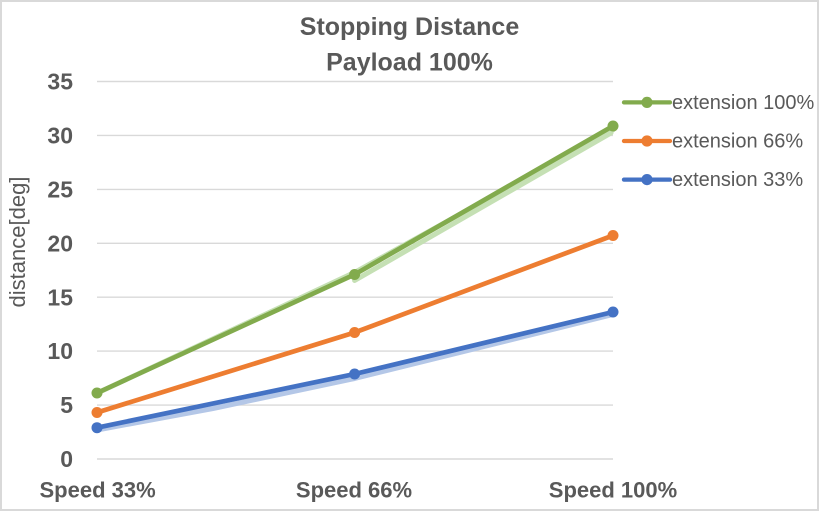 The image size is (819, 511). Describe the element at coordinates (60, 297) in the screenshot. I see `svg-text: 15` at that location.